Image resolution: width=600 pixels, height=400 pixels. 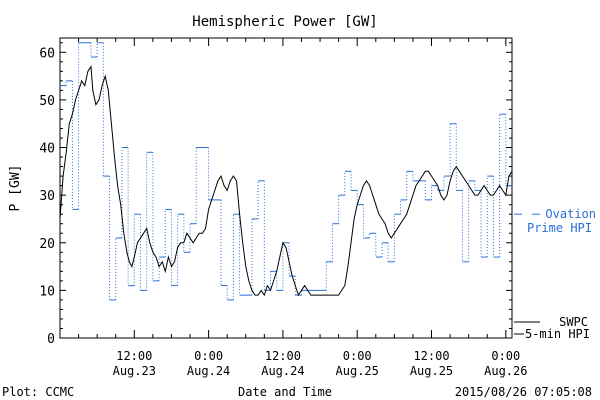 What do you see at coordinates (47, 244) in the screenshot?
I see `y-tick-label: 20` at bounding box center [47, 244].